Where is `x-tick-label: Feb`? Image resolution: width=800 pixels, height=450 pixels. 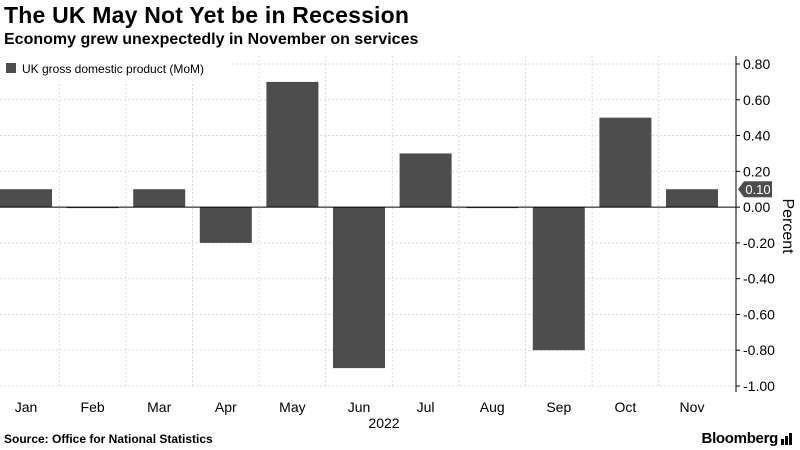 x-tick-label: Feb is located at coordinates (93, 407).